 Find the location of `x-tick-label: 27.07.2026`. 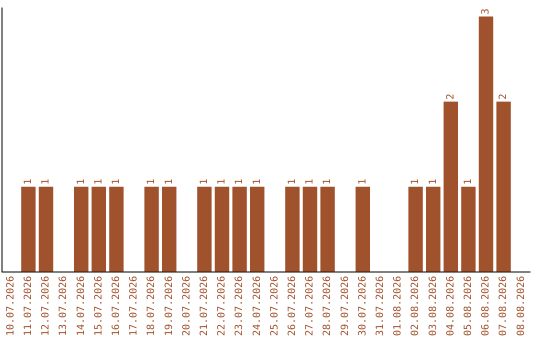

x-tick-label: 27.07.2026 is located at coordinates (310, 306).